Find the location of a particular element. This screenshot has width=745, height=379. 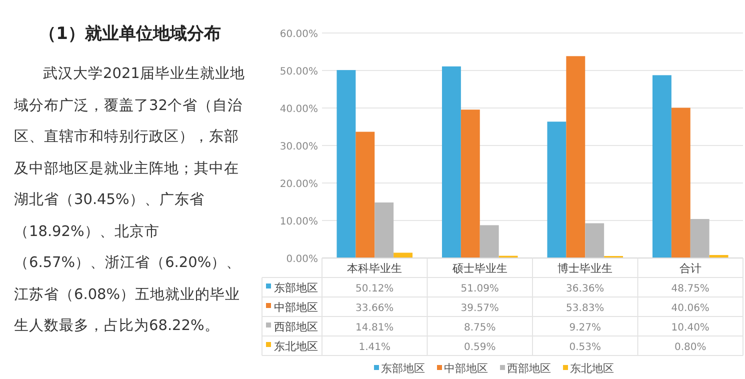

data-label: 39.57% is located at coordinates (479, 308).